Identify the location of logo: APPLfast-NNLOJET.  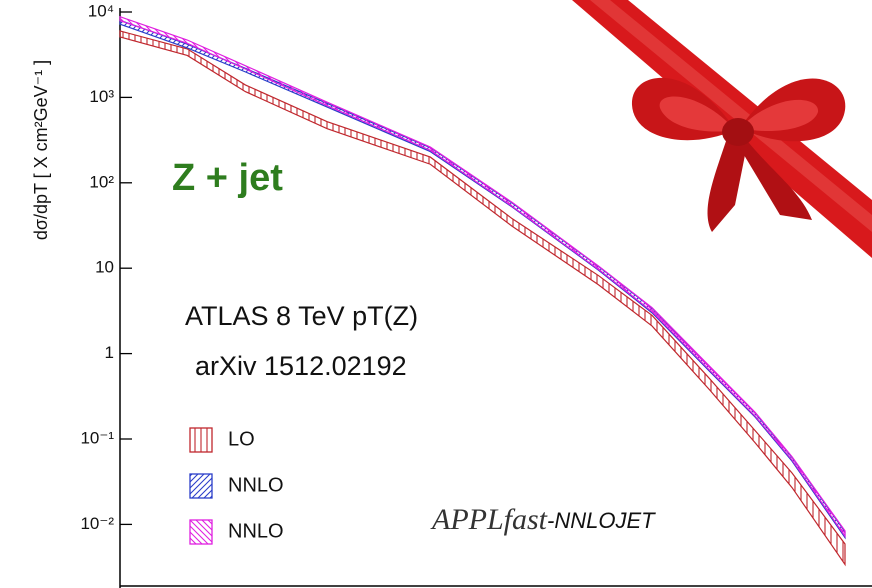
(543, 519).